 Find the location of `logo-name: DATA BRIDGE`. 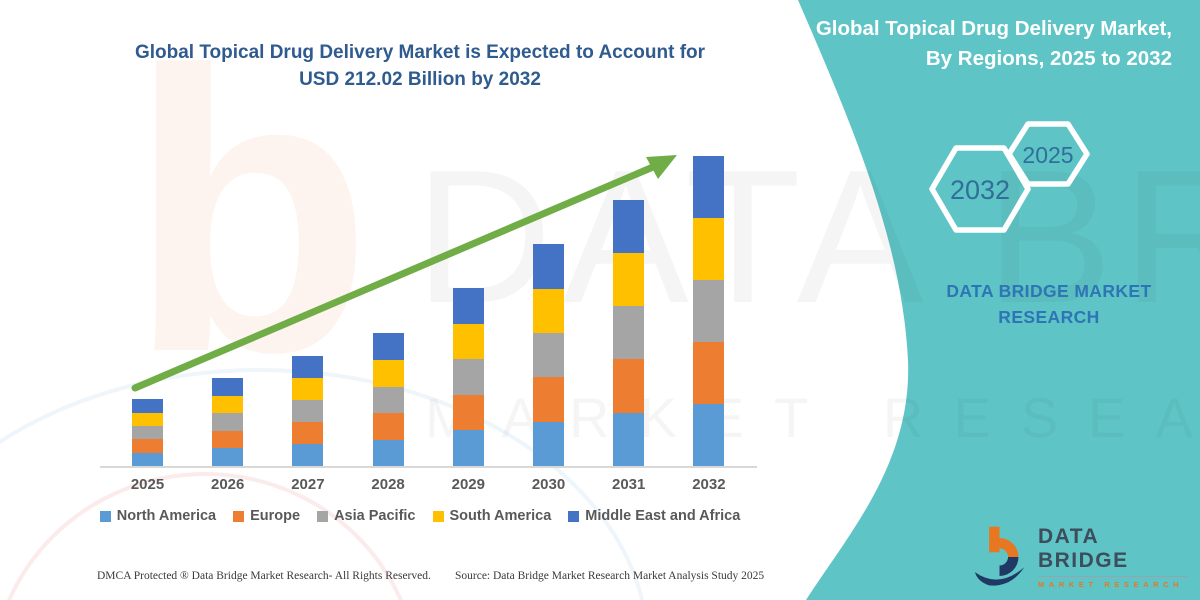

logo-name: DATA BRIDGE is located at coordinates (1112, 551).